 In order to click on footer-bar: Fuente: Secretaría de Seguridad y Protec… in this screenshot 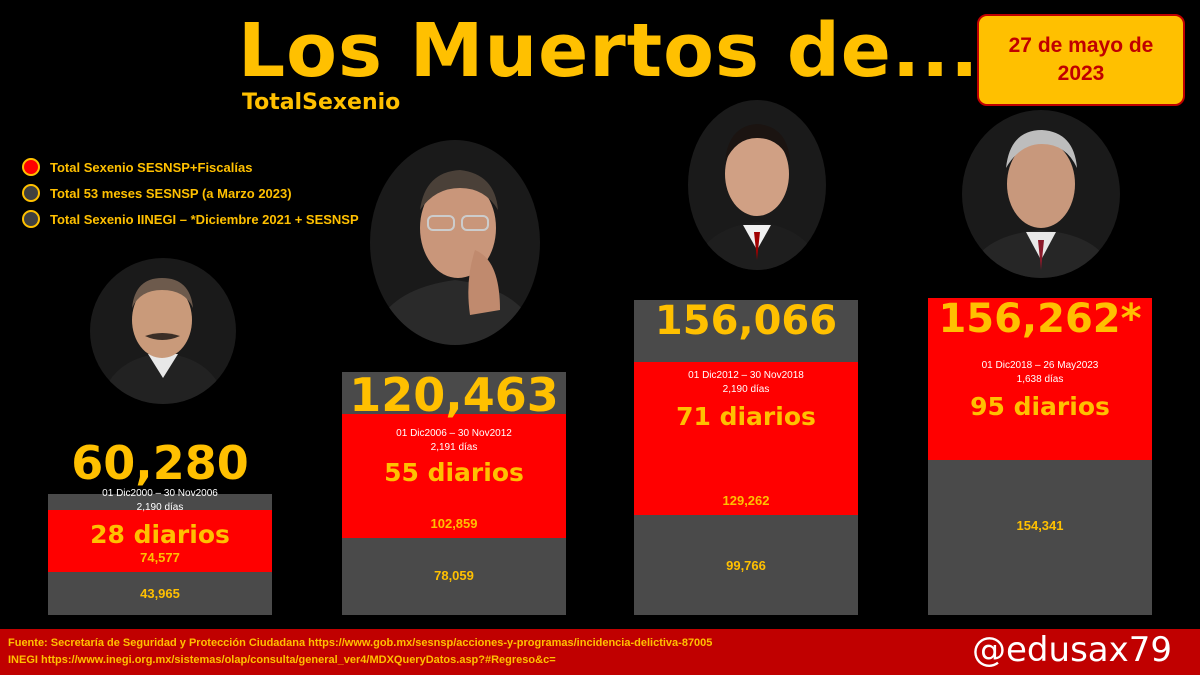, I will do `click(600, 652)`.